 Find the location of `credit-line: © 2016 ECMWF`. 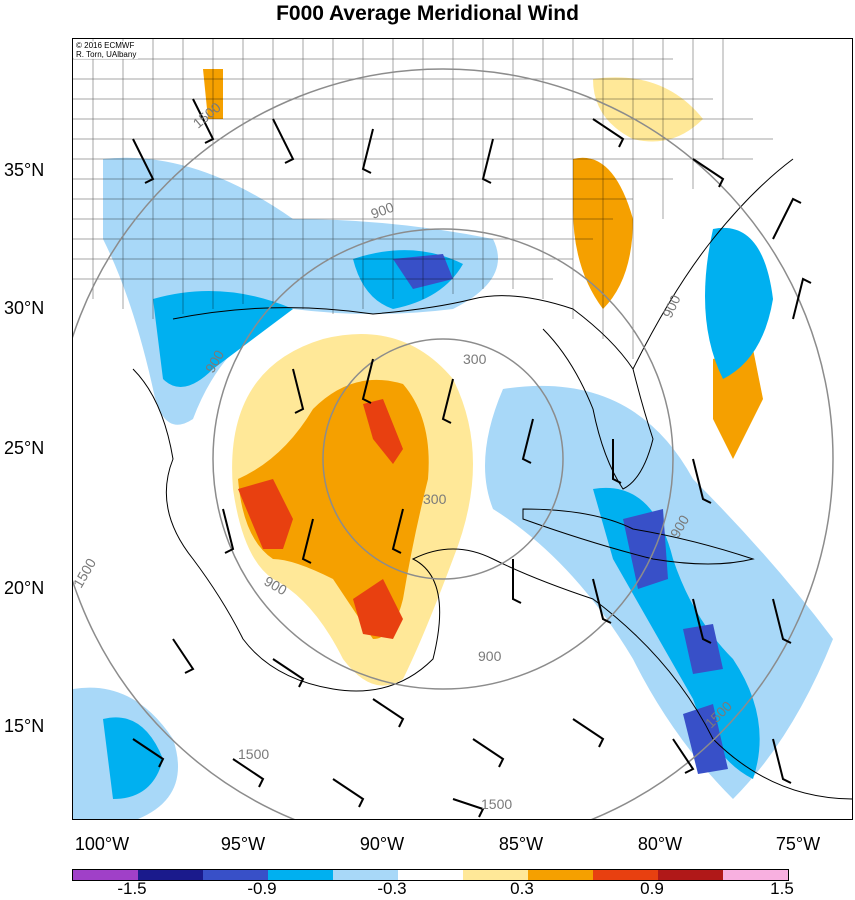

credit-line: © 2016 ECMWF is located at coordinates (105, 45).